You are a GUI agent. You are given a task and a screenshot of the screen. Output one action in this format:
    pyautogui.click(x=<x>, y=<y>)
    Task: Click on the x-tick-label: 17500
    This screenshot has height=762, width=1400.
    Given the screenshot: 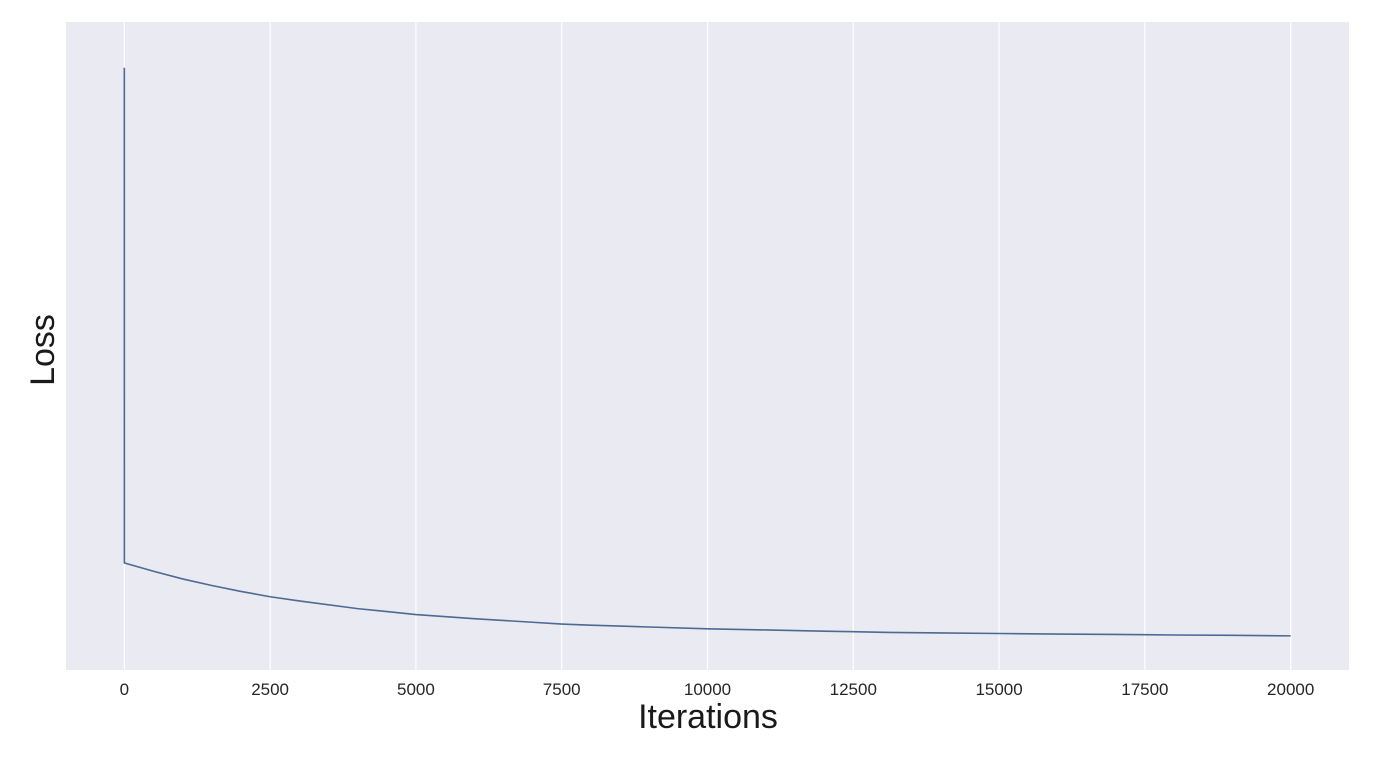 What is the action you would take?
    pyautogui.click(x=1144, y=689)
    